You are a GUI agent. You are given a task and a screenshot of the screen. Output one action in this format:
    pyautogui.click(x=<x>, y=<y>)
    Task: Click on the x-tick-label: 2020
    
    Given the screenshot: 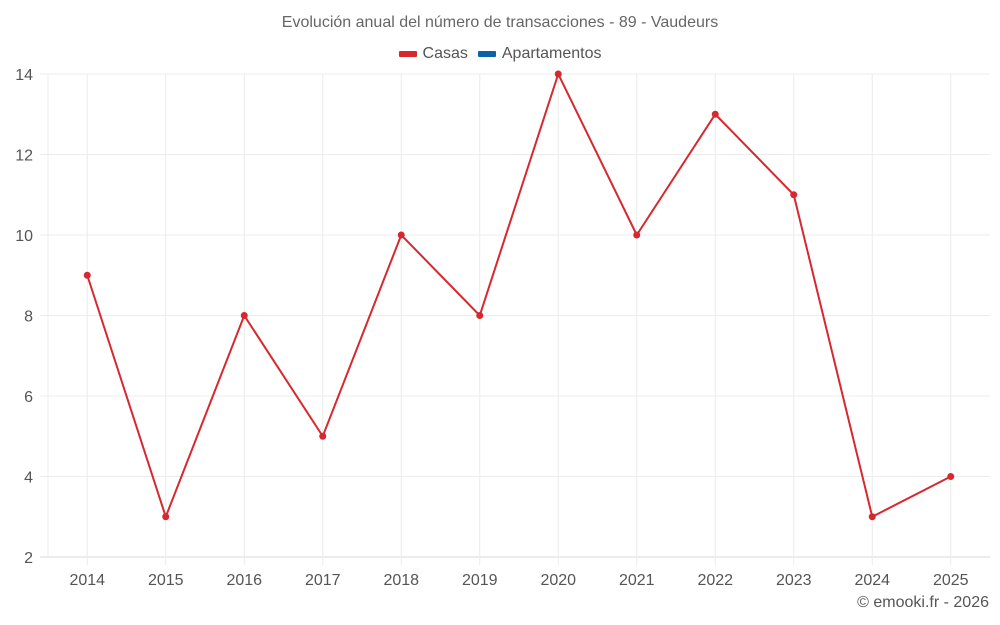 What is the action you would take?
    pyautogui.click(x=558, y=580)
    